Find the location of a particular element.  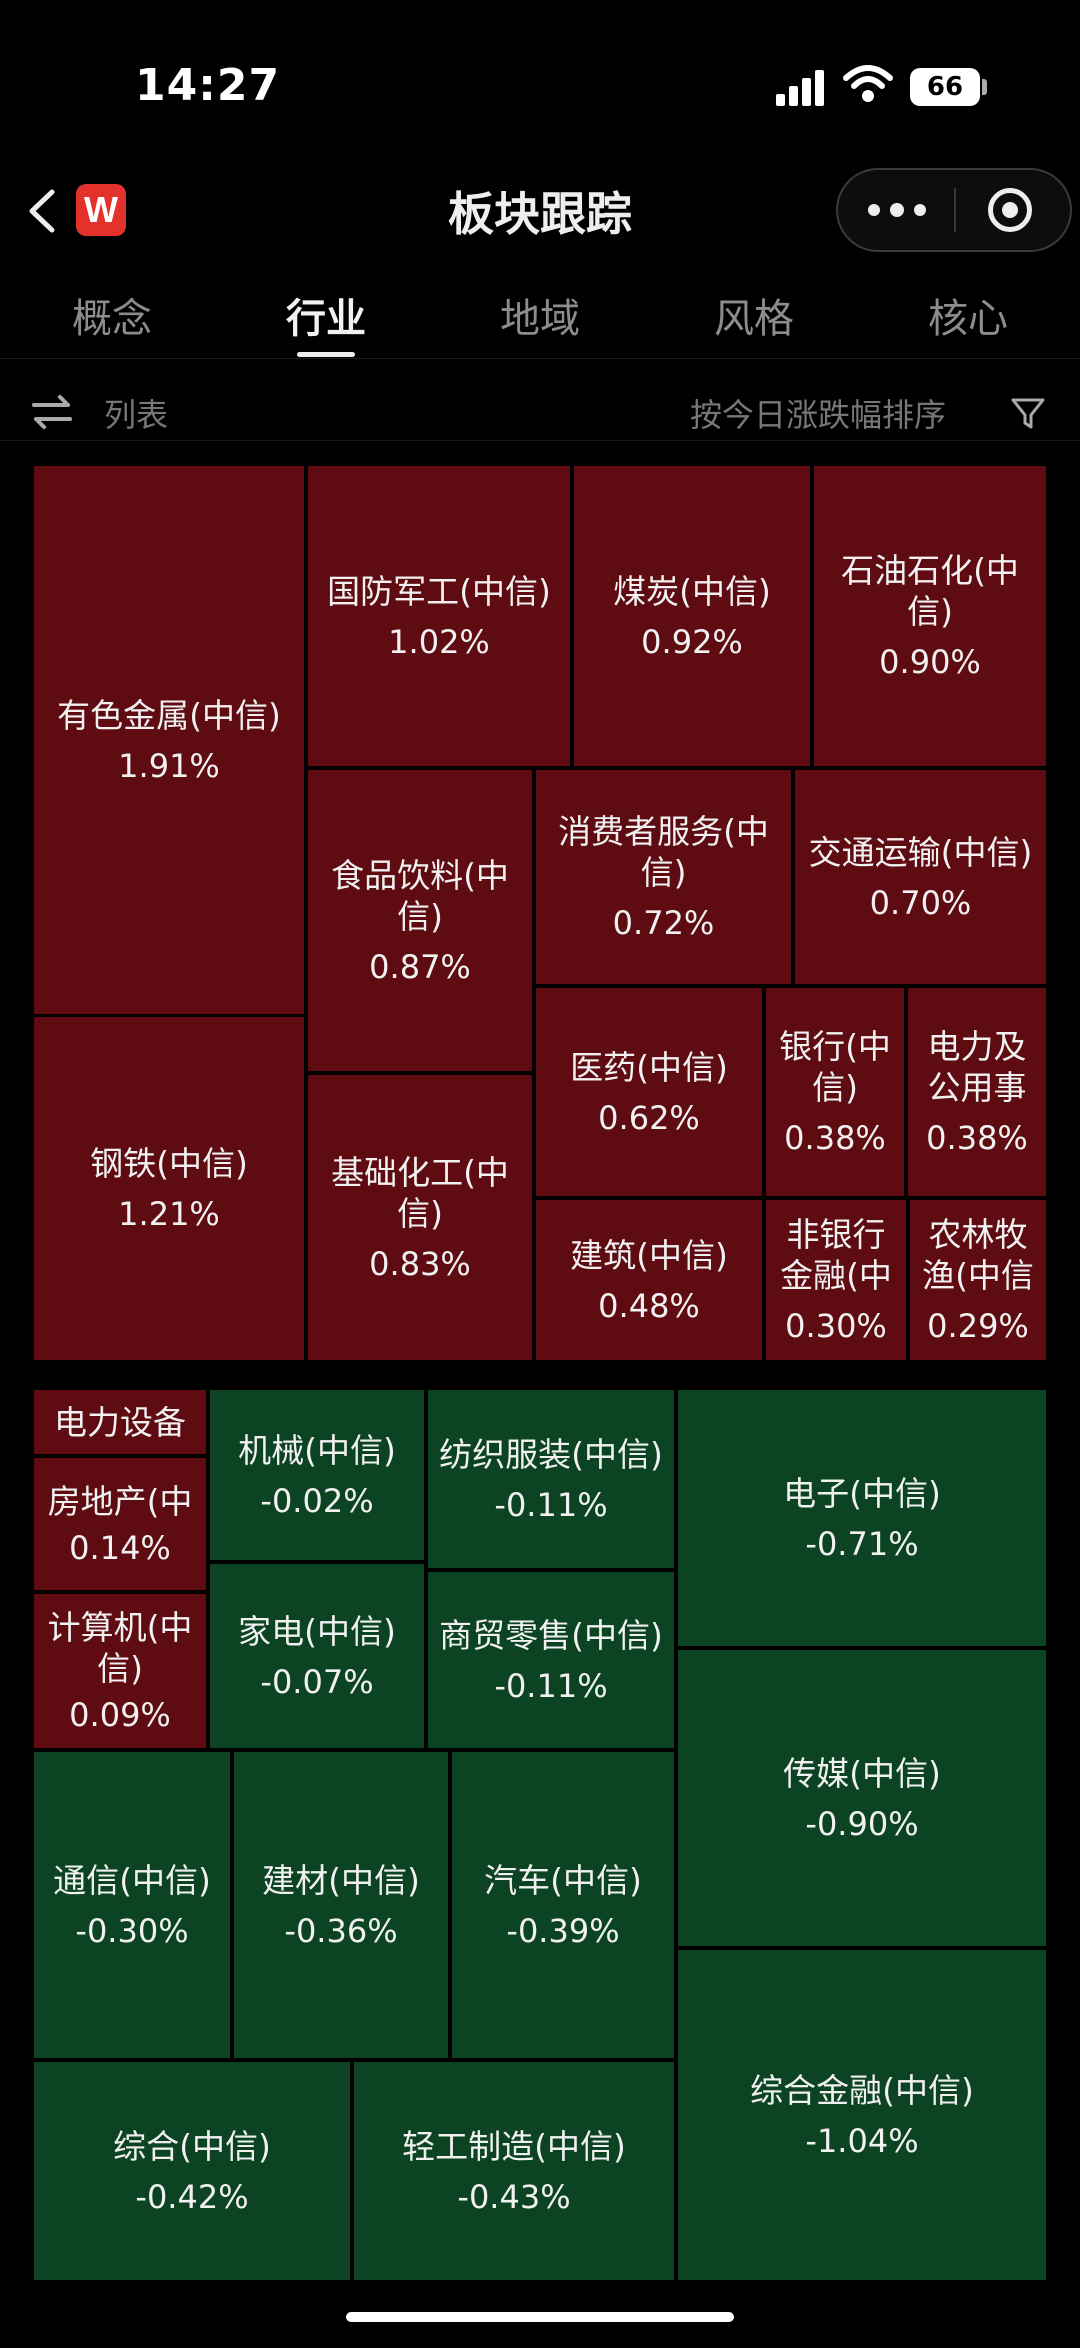

sector-tile: 计算机(中信) 0.09% is located at coordinates (120, 1671).